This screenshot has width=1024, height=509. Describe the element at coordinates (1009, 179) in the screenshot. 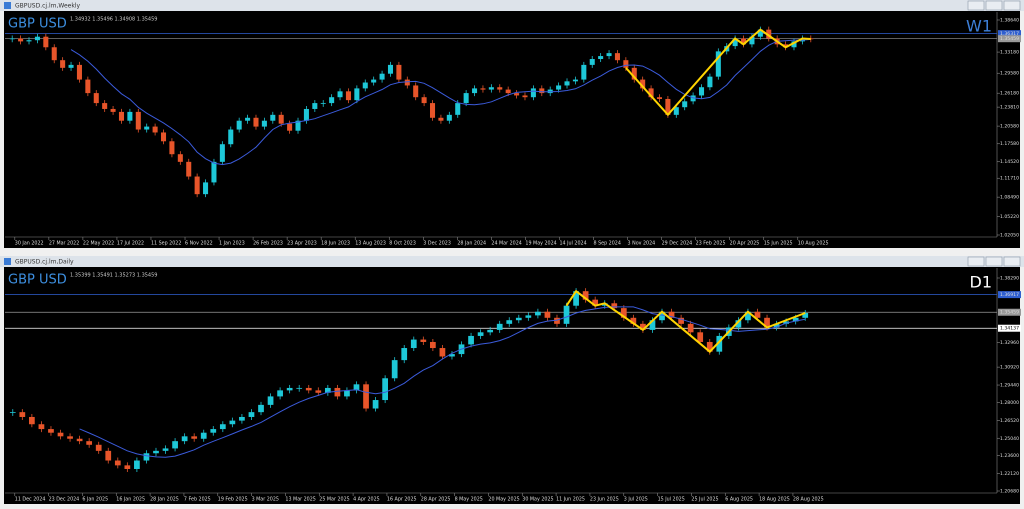

I see `price-label: 1.11710` at that location.